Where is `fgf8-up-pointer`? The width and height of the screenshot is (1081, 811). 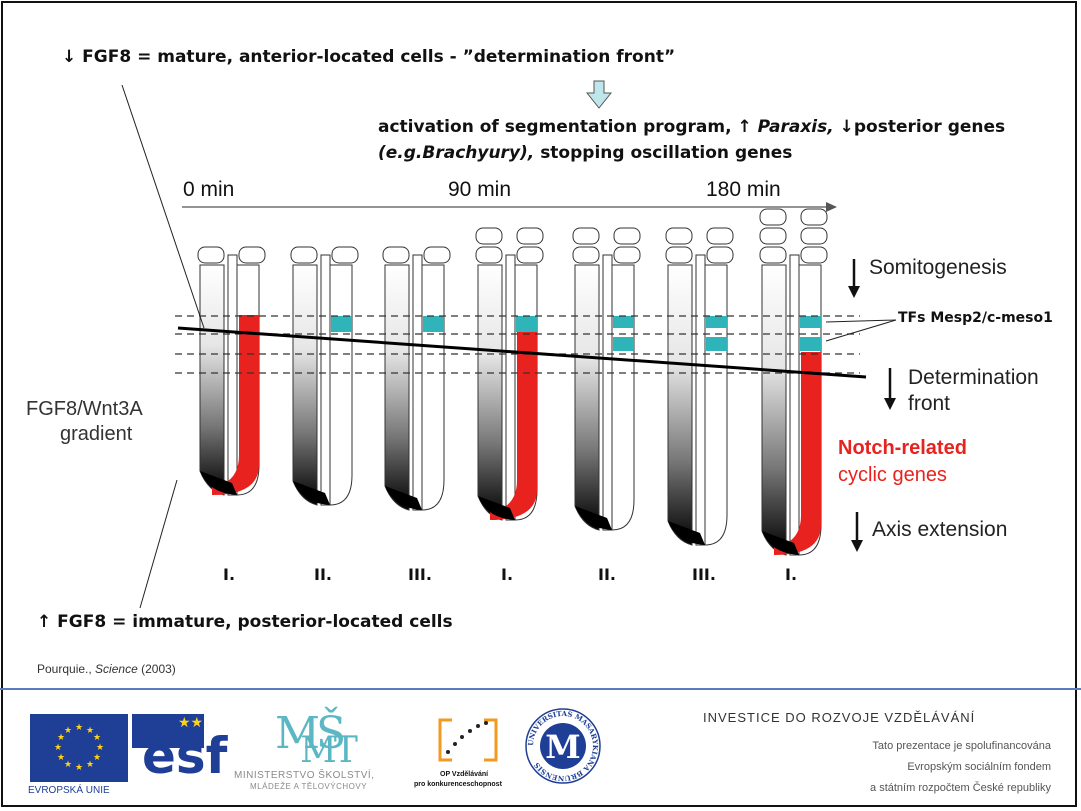
fgf8-up-pointer is located at coordinates (158, 544).